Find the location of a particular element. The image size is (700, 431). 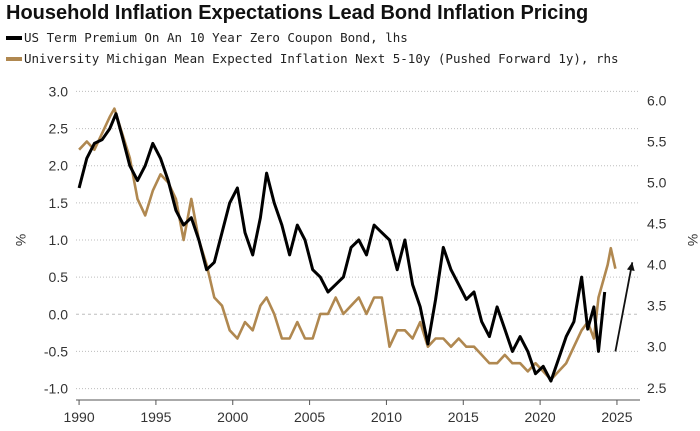

right-tick-label-7: 2.5 is located at coordinates (657, 388).